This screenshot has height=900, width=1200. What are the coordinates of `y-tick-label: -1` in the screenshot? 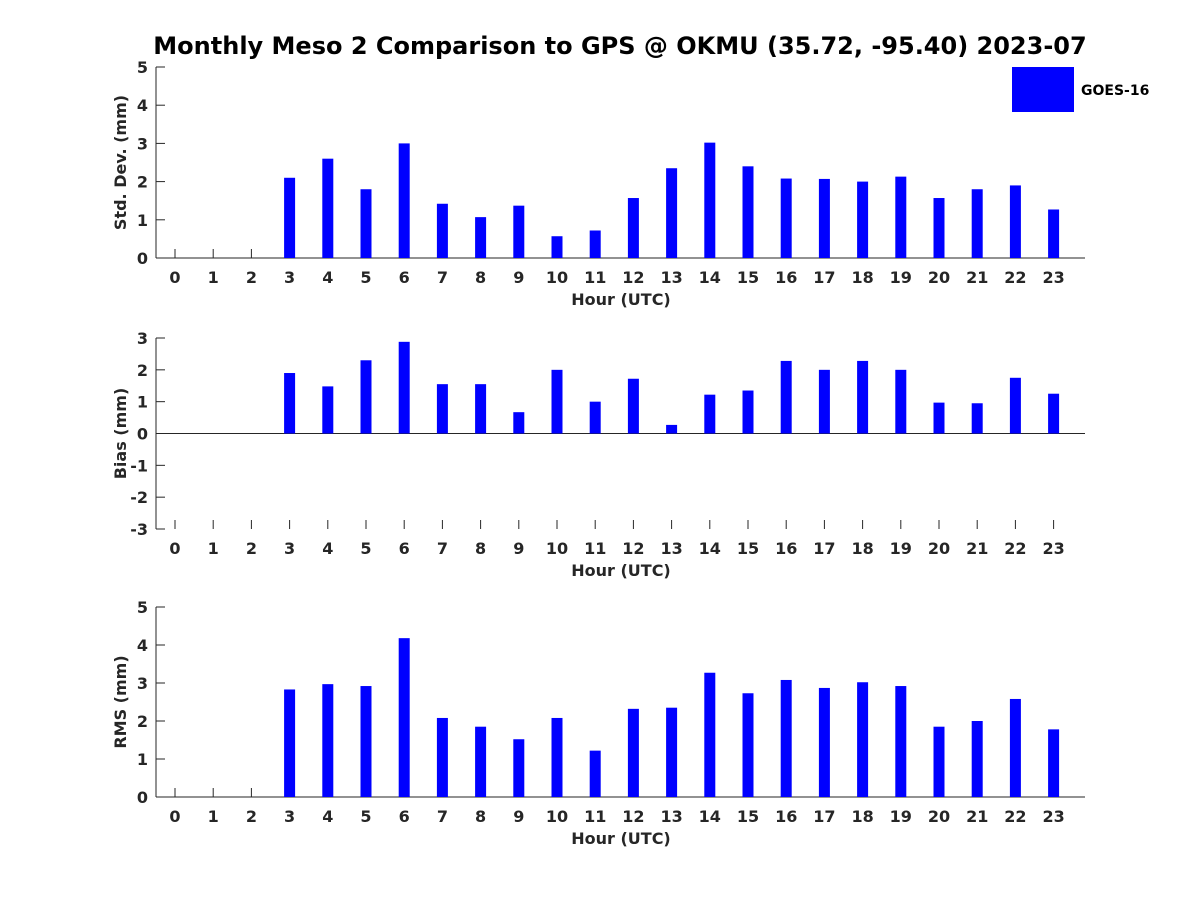 It's located at (139, 465).